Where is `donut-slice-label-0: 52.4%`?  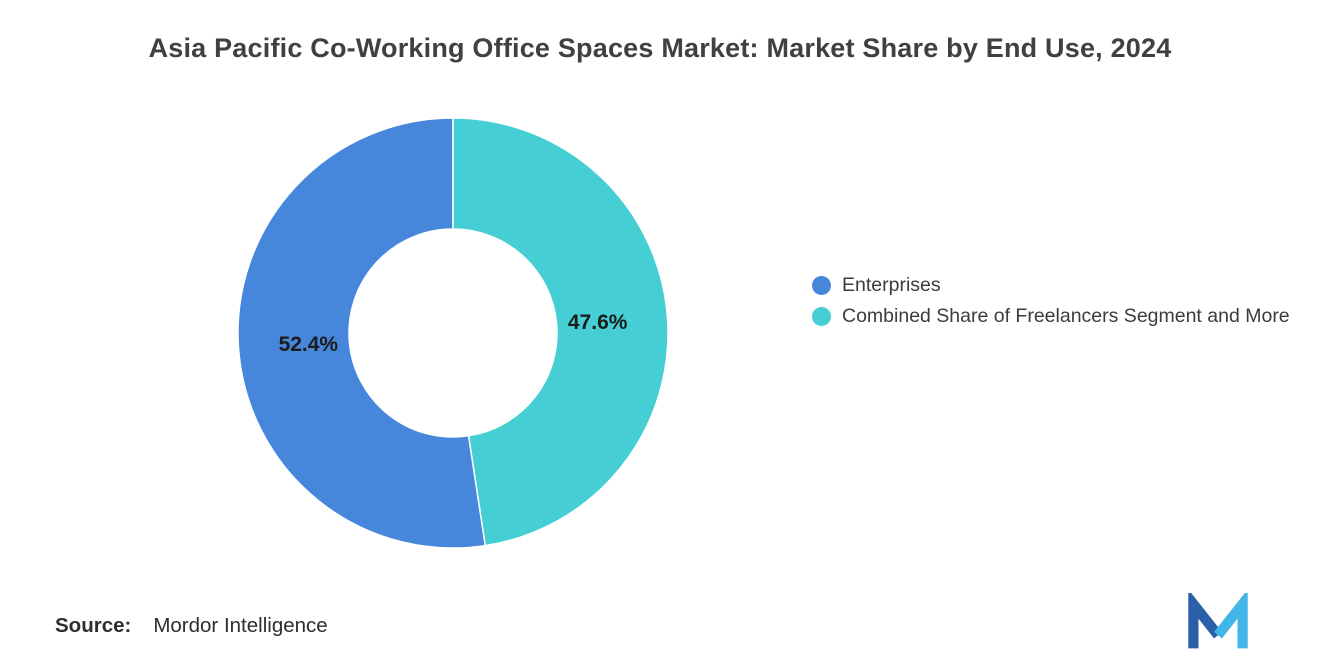 donut-slice-label-0: 52.4% is located at coordinates (309, 344).